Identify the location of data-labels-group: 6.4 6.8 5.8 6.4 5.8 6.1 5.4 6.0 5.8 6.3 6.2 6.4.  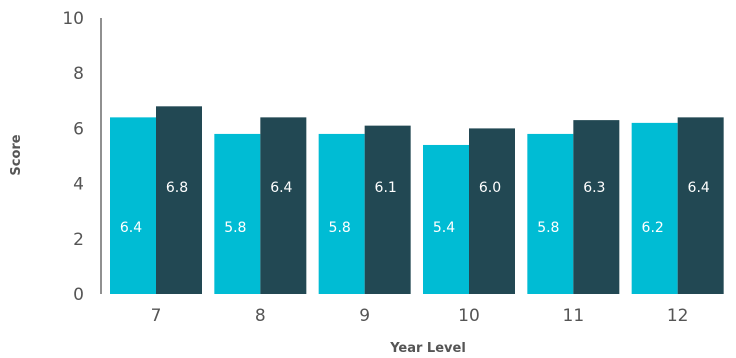
(415, 208).